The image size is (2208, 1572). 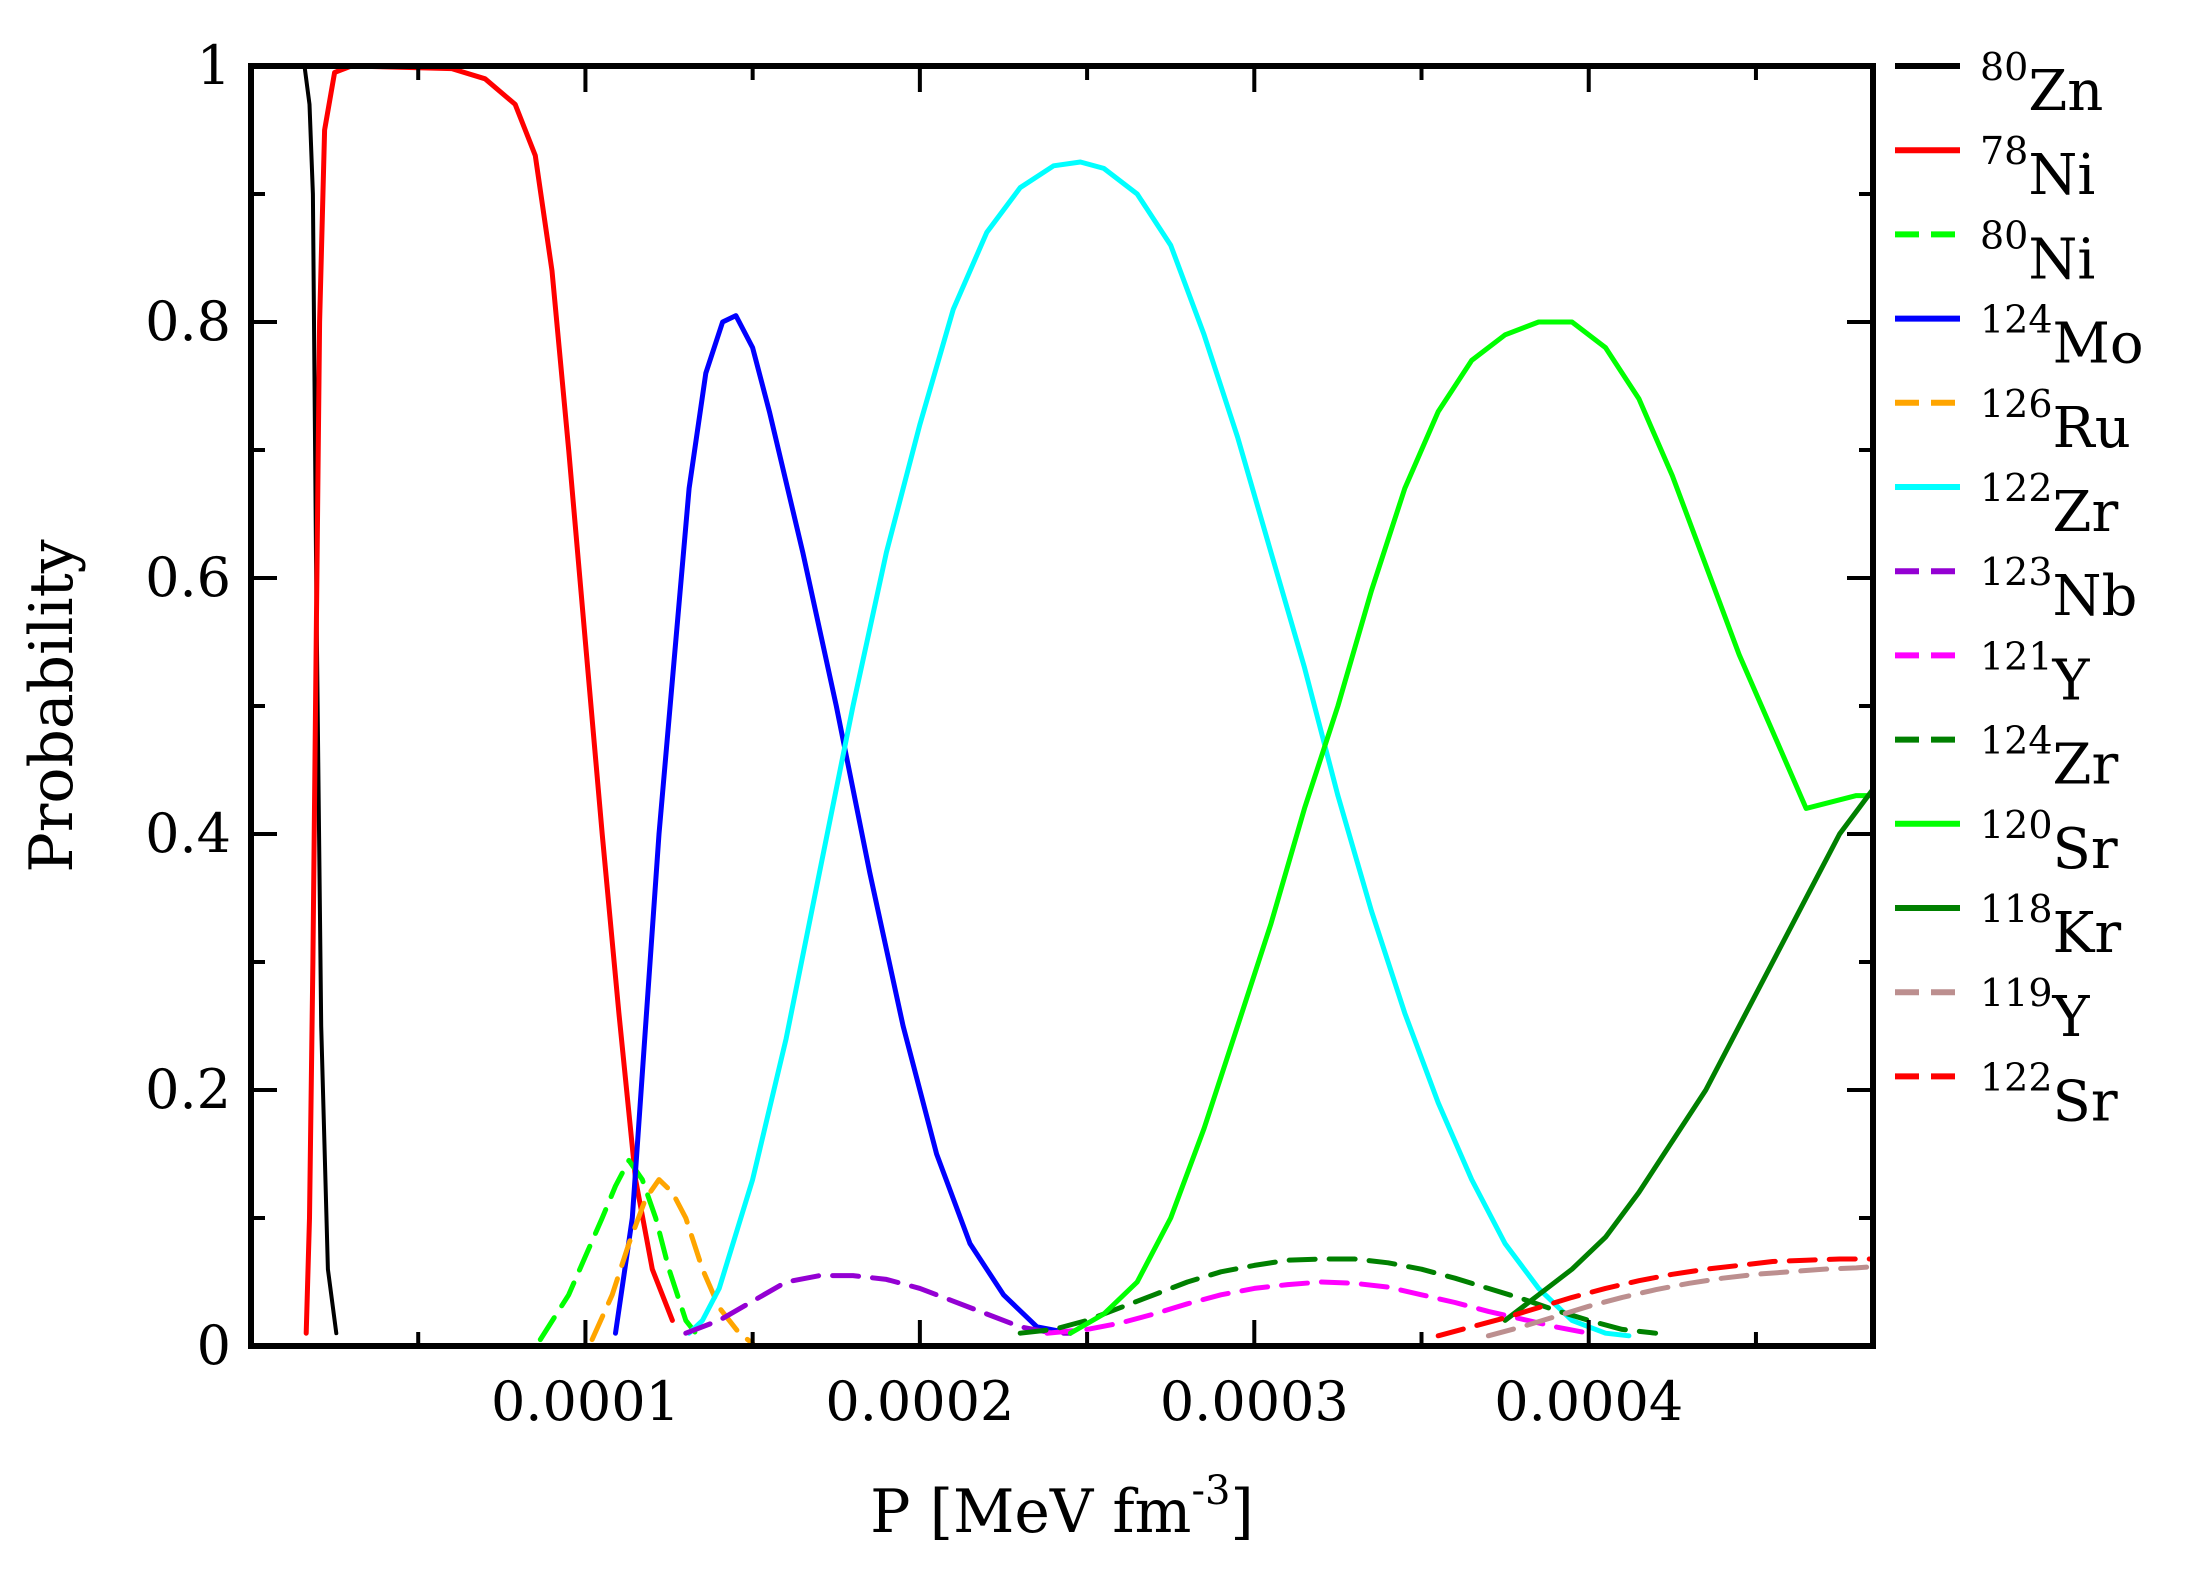 I want to click on legend-label-118kr: 118Kr, so click(x=2050, y=926).